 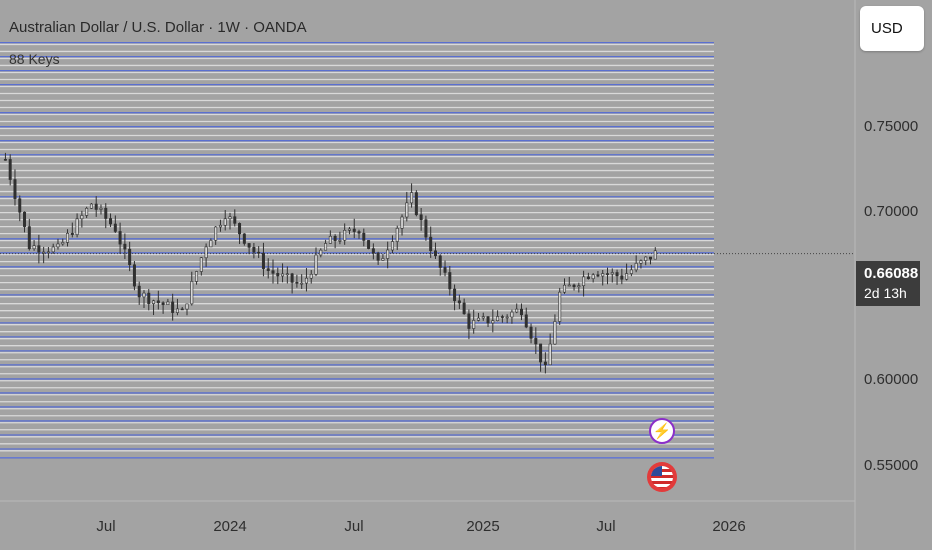 I want to click on indicator-label: 88 Keys, so click(x=34, y=59).